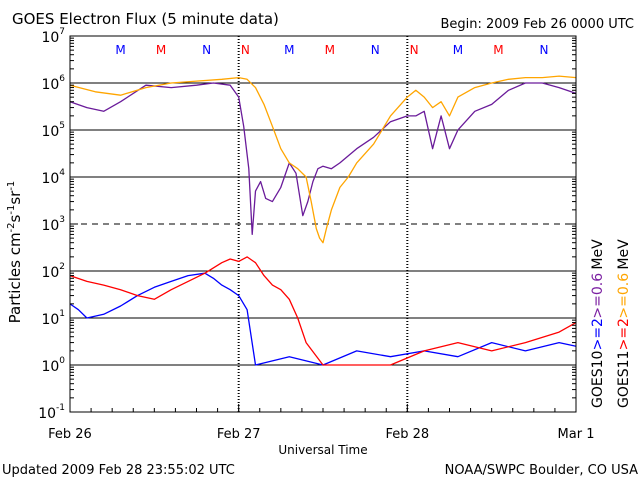 The width and height of the screenshot is (640, 480). What do you see at coordinates (598, 379) in the screenshot?
I see `legend-entry: GOES10` at bounding box center [598, 379].